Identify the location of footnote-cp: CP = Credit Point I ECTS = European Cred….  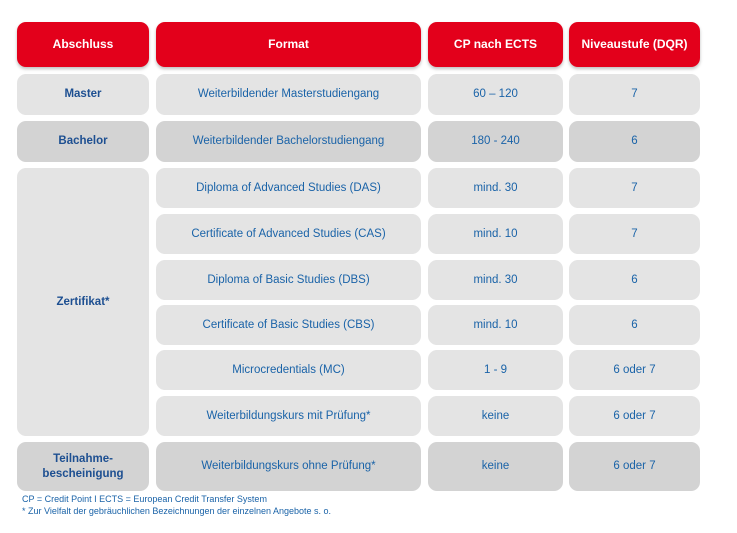
(144, 499).